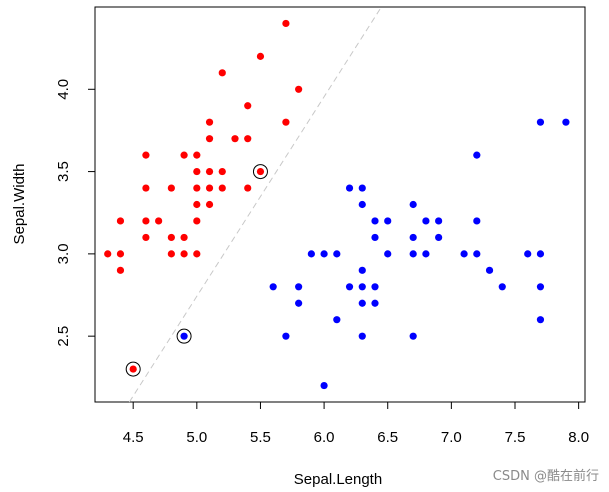 The image size is (609, 492). What do you see at coordinates (63, 171) in the screenshot?
I see `y-tick-label: 3.5` at bounding box center [63, 171].